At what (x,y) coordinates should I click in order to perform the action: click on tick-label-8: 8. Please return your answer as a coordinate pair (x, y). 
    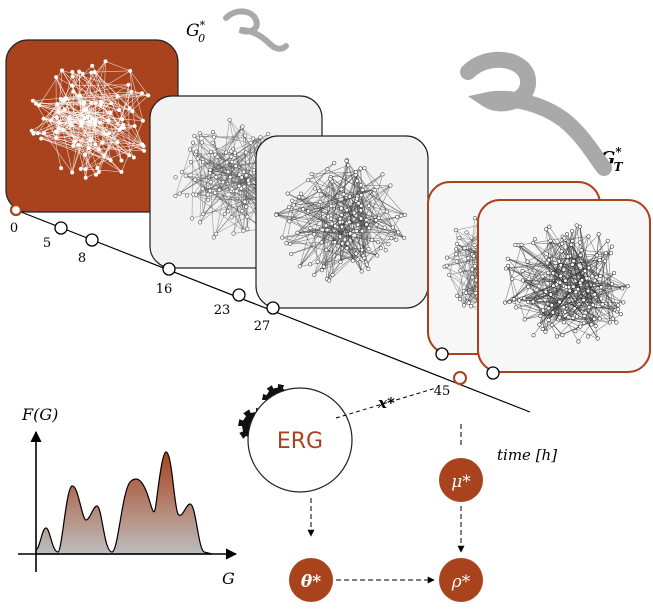
    Looking at the image, I should click on (82, 258).